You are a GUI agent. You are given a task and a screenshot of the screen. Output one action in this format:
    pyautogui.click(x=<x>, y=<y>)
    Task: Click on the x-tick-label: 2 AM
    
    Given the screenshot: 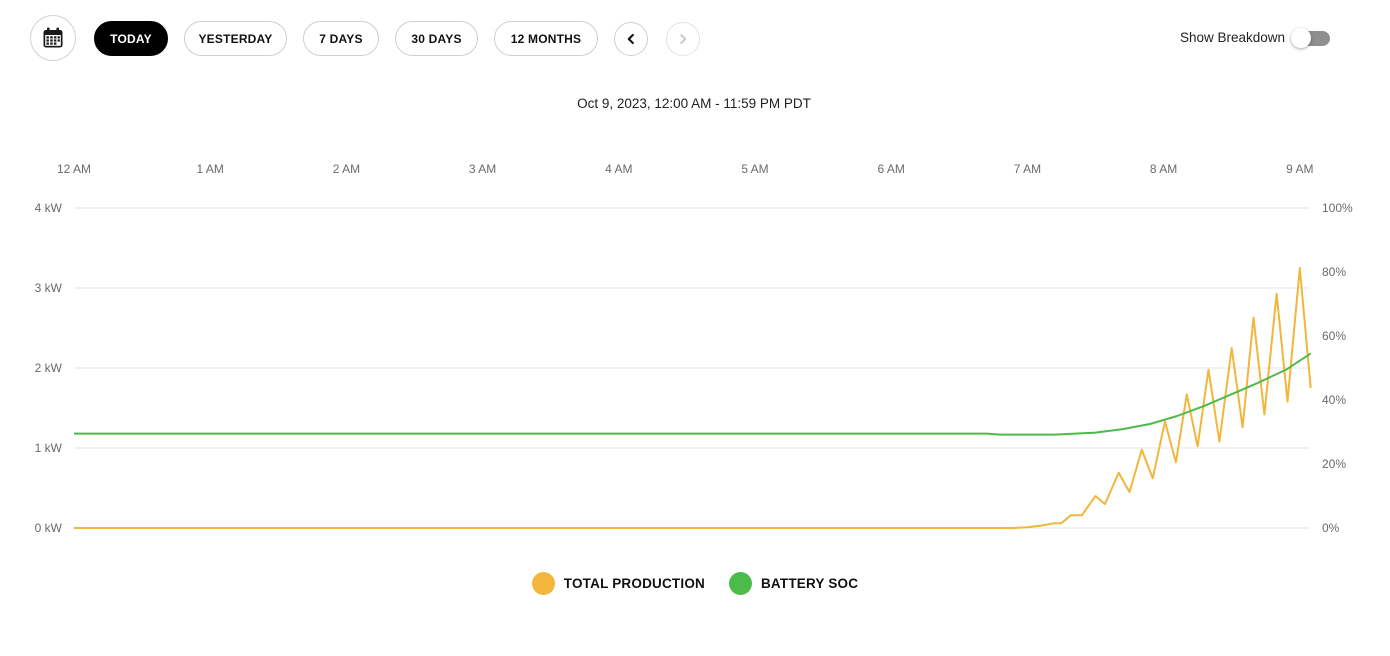 What is the action you would take?
    pyautogui.click(x=346, y=169)
    